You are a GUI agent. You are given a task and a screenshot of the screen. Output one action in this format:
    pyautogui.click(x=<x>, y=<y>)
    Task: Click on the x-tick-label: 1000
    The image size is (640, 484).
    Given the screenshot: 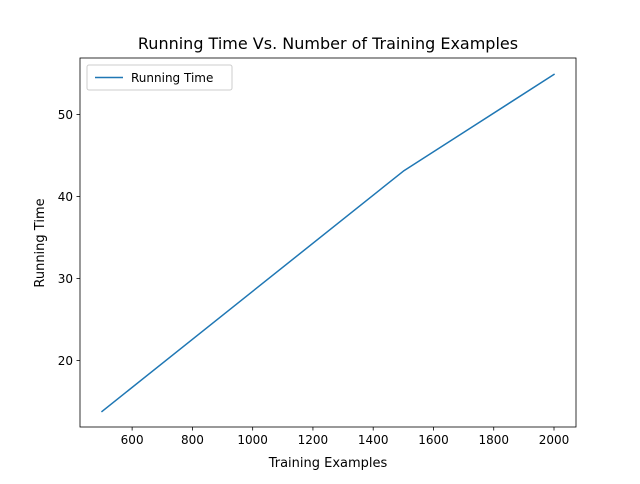 What is the action you would take?
    pyautogui.click(x=252, y=440)
    